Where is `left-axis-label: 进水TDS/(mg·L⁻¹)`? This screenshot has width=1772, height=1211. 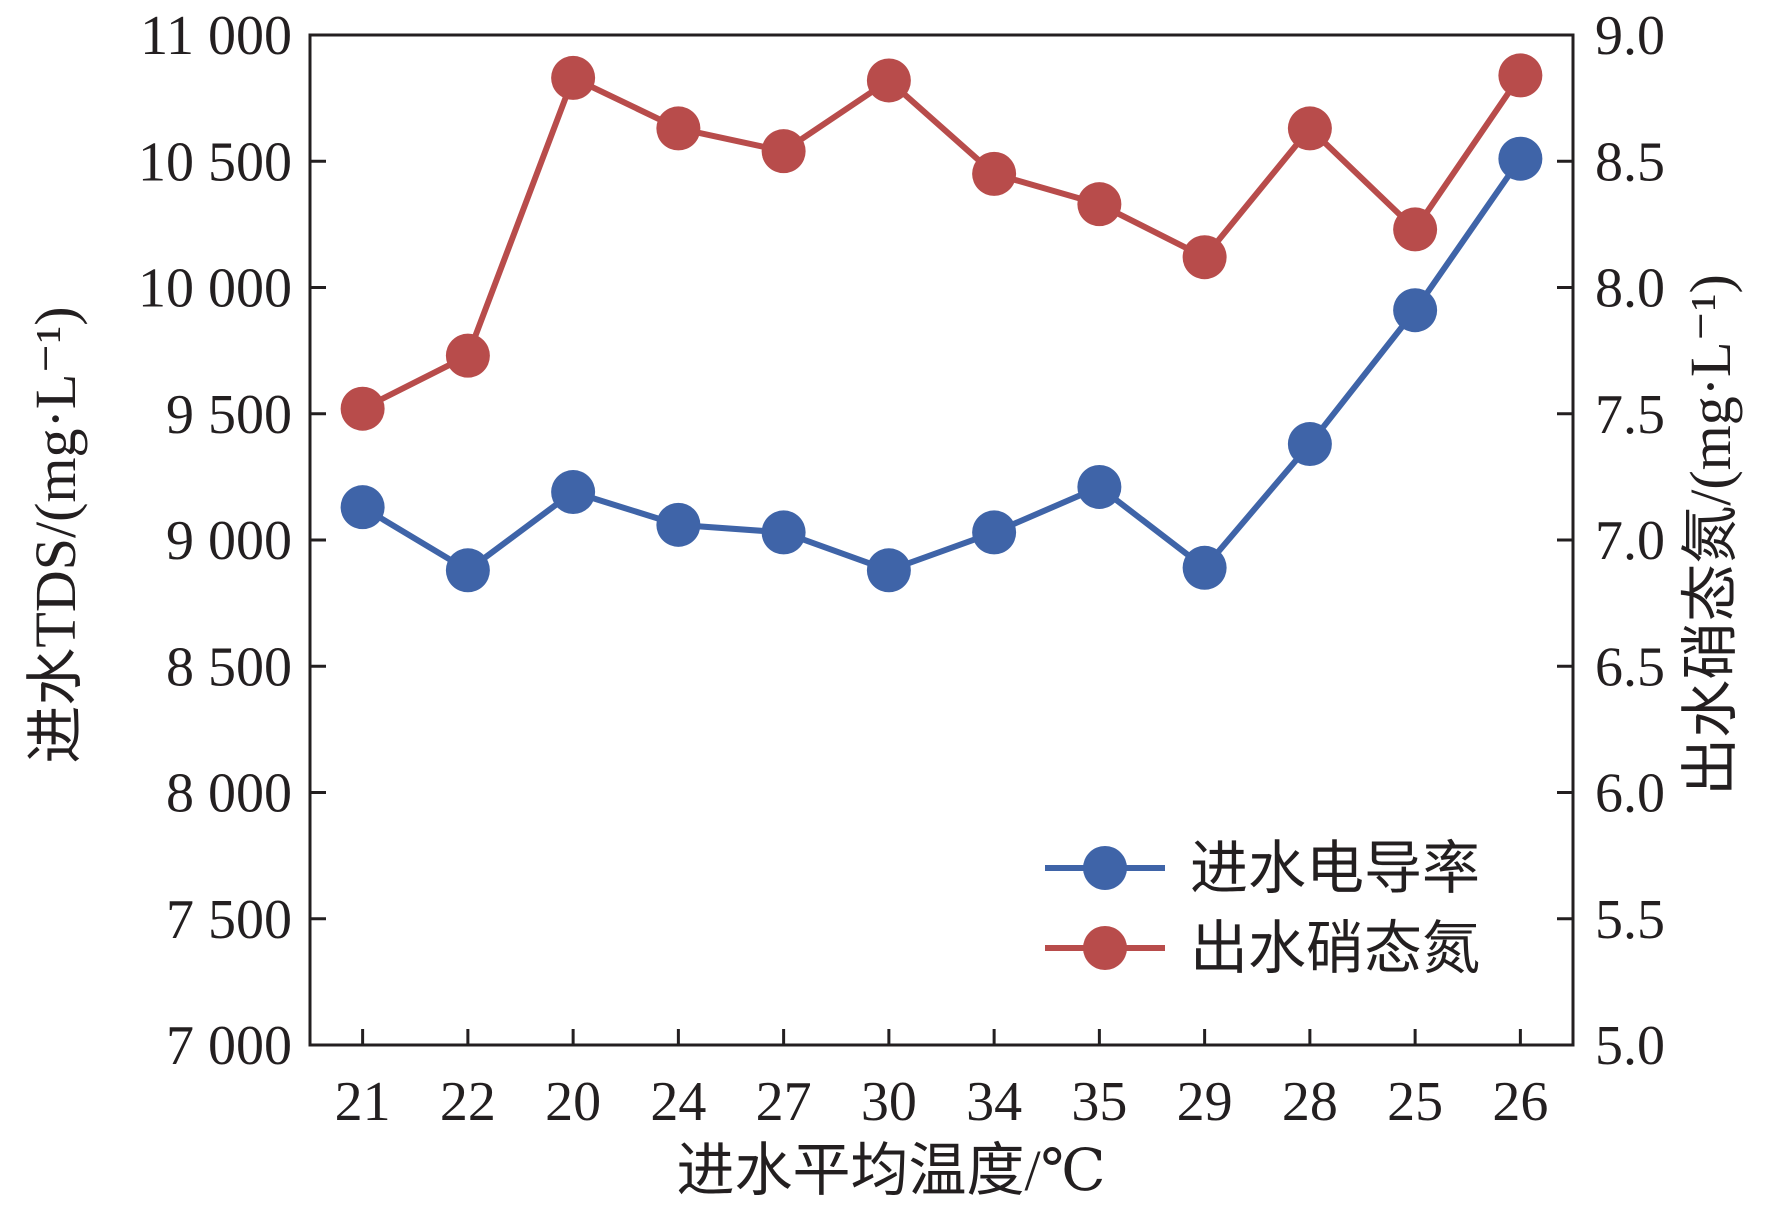 left-axis-label: 进水TDS/(mg·L⁻¹) is located at coordinates (55, 534).